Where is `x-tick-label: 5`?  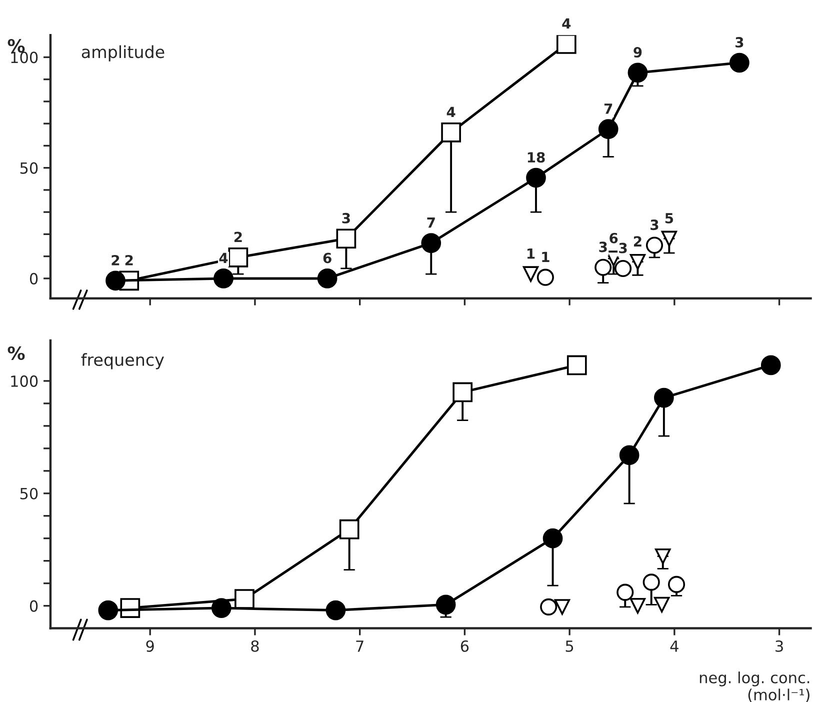 x-tick-label: 5 is located at coordinates (570, 646).